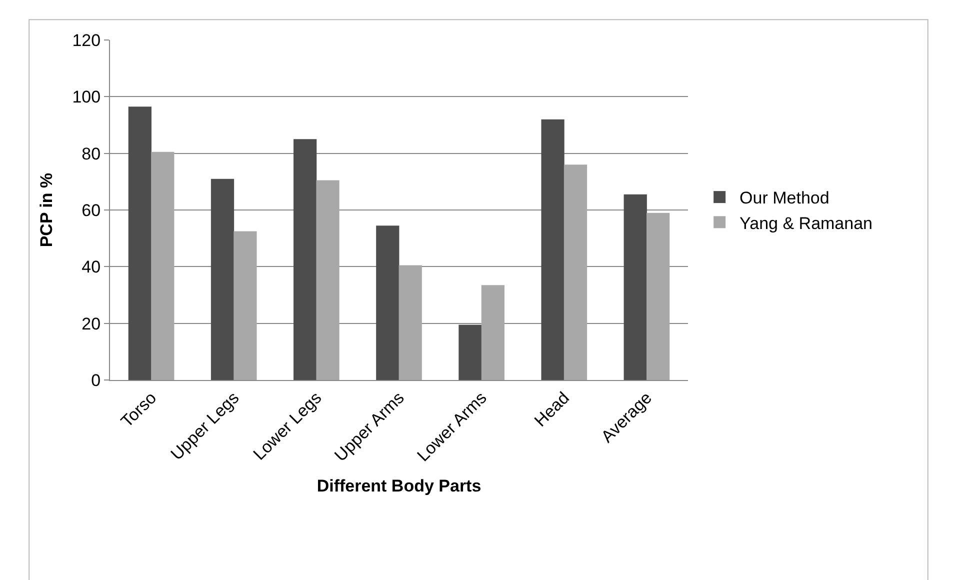 This screenshot has width=958, height=580. I want to click on y-tick-label: 100, so click(86, 97).